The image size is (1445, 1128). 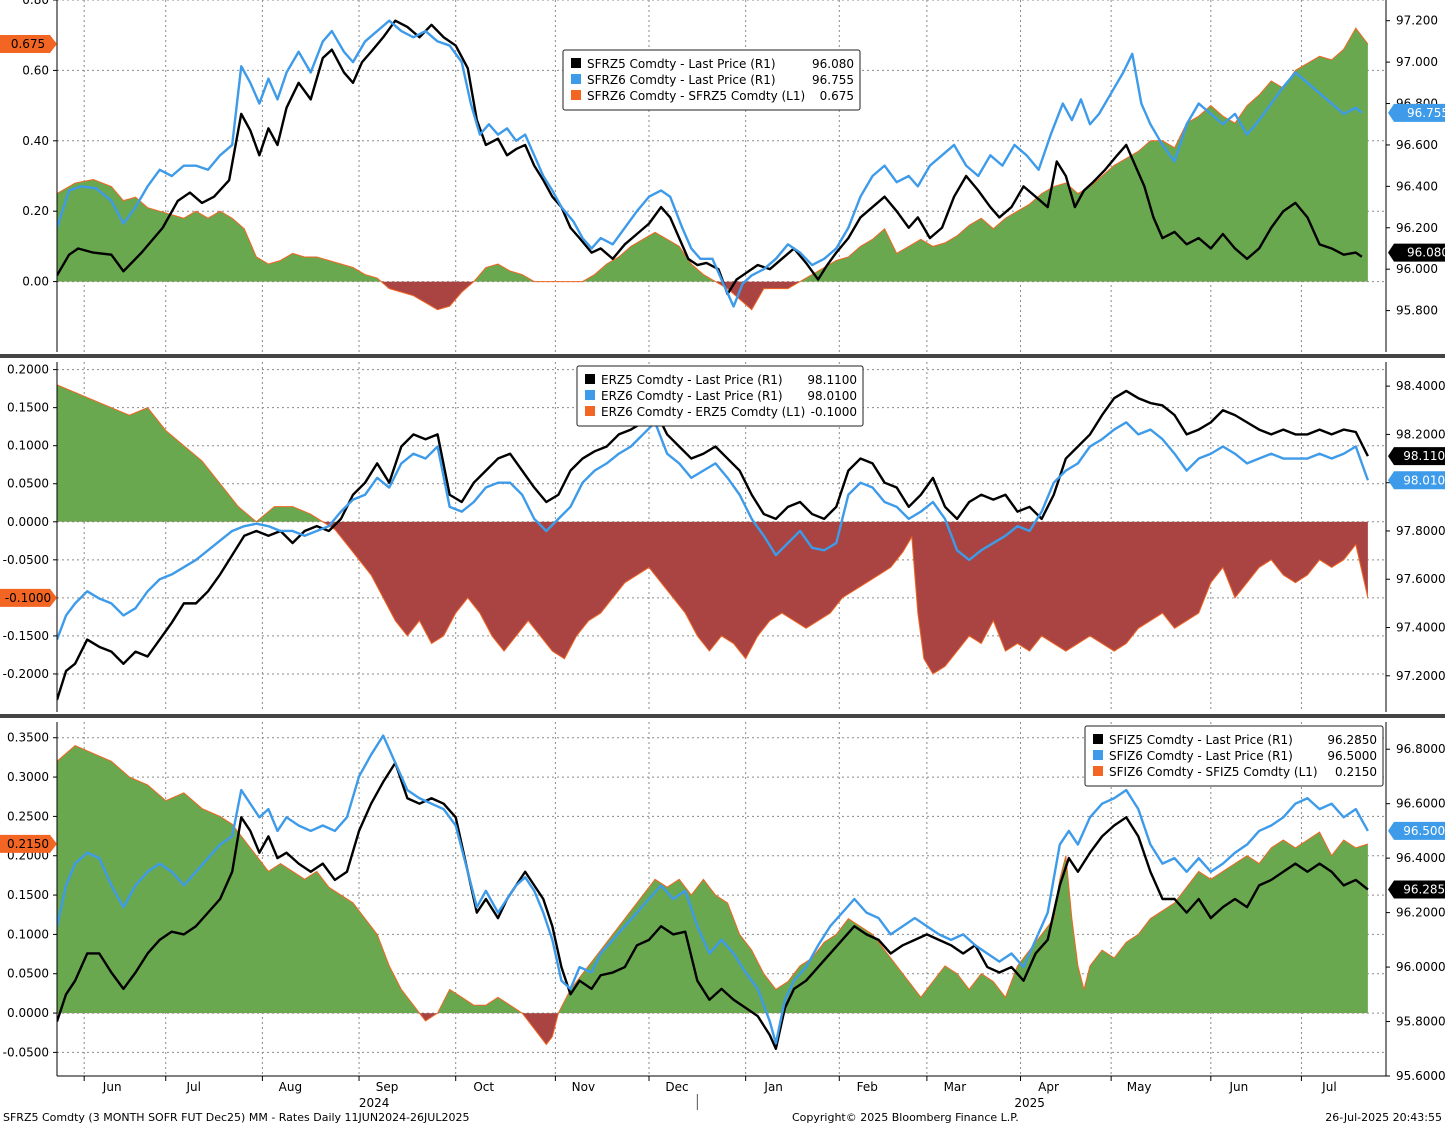 I want to click on right-tick-label: 95.800, so click(x=1417, y=311).